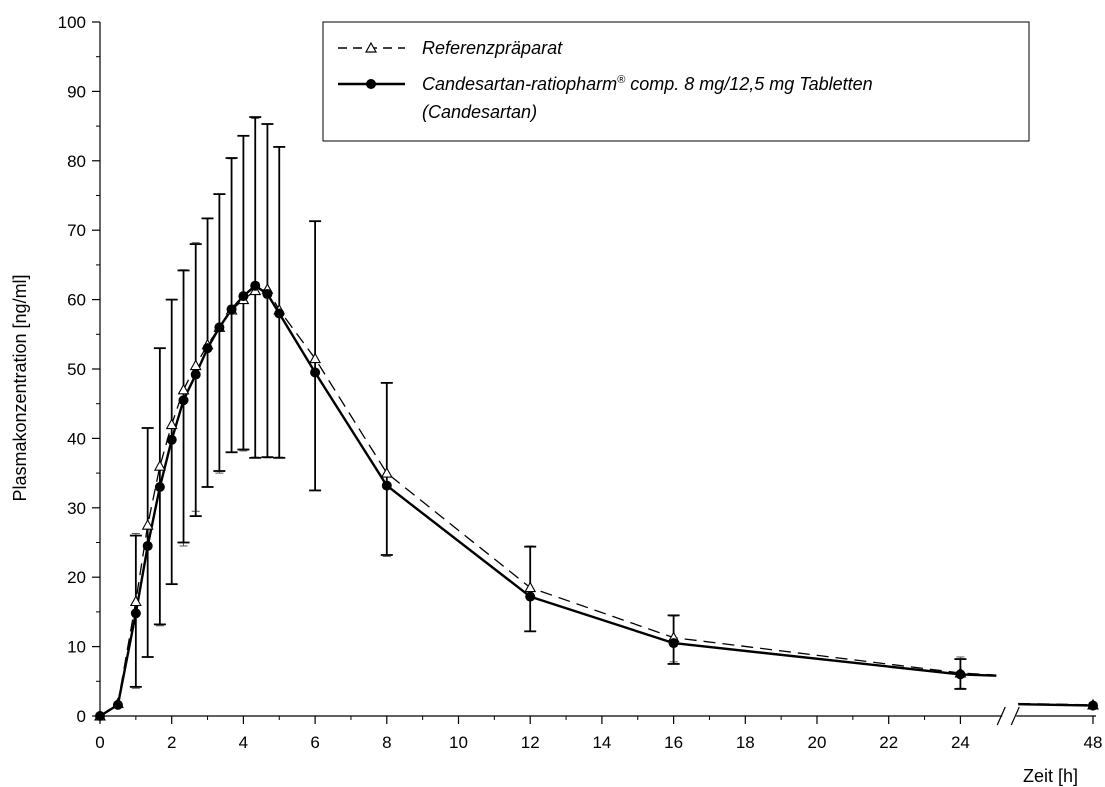  What do you see at coordinates (76, 438) in the screenshot?
I see `y-tick-label: 40` at bounding box center [76, 438].